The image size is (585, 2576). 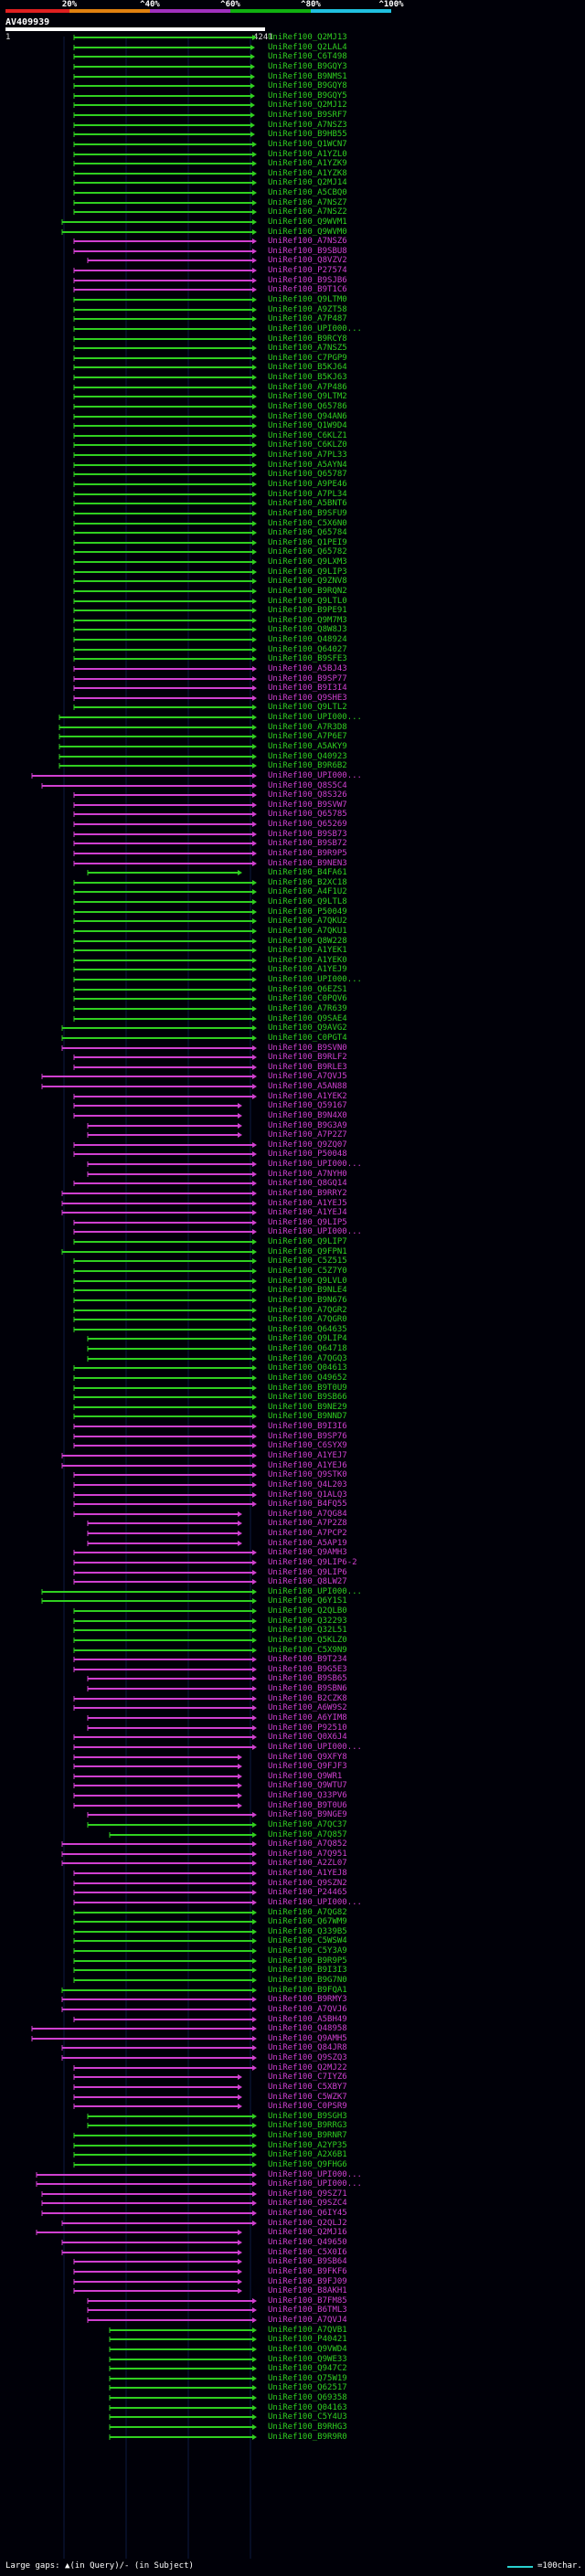 What do you see at coordinates (308, 863) in the screenshot?
I see `hit-link: UniRef100_B9NEN3` at bounding box center [308, 863].